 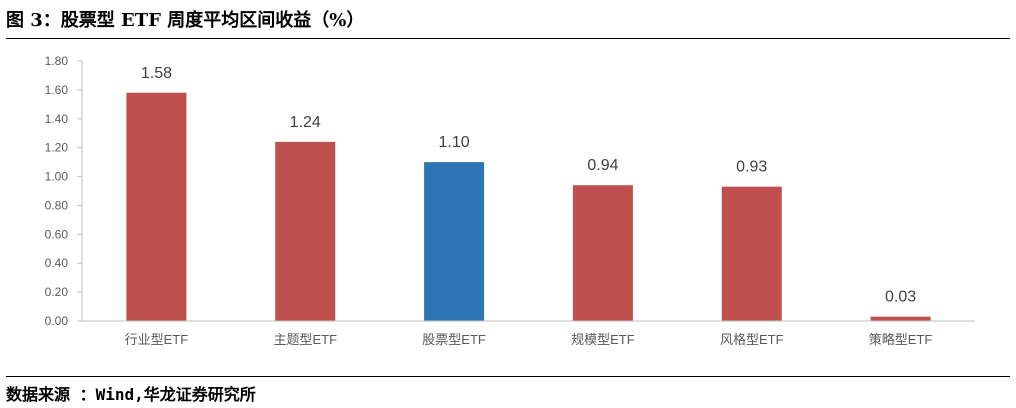 What do you see at coordinates (57, 263) in the screenshot?
I see `y-tick-label: 0.40` at bounding box center [57, 263].